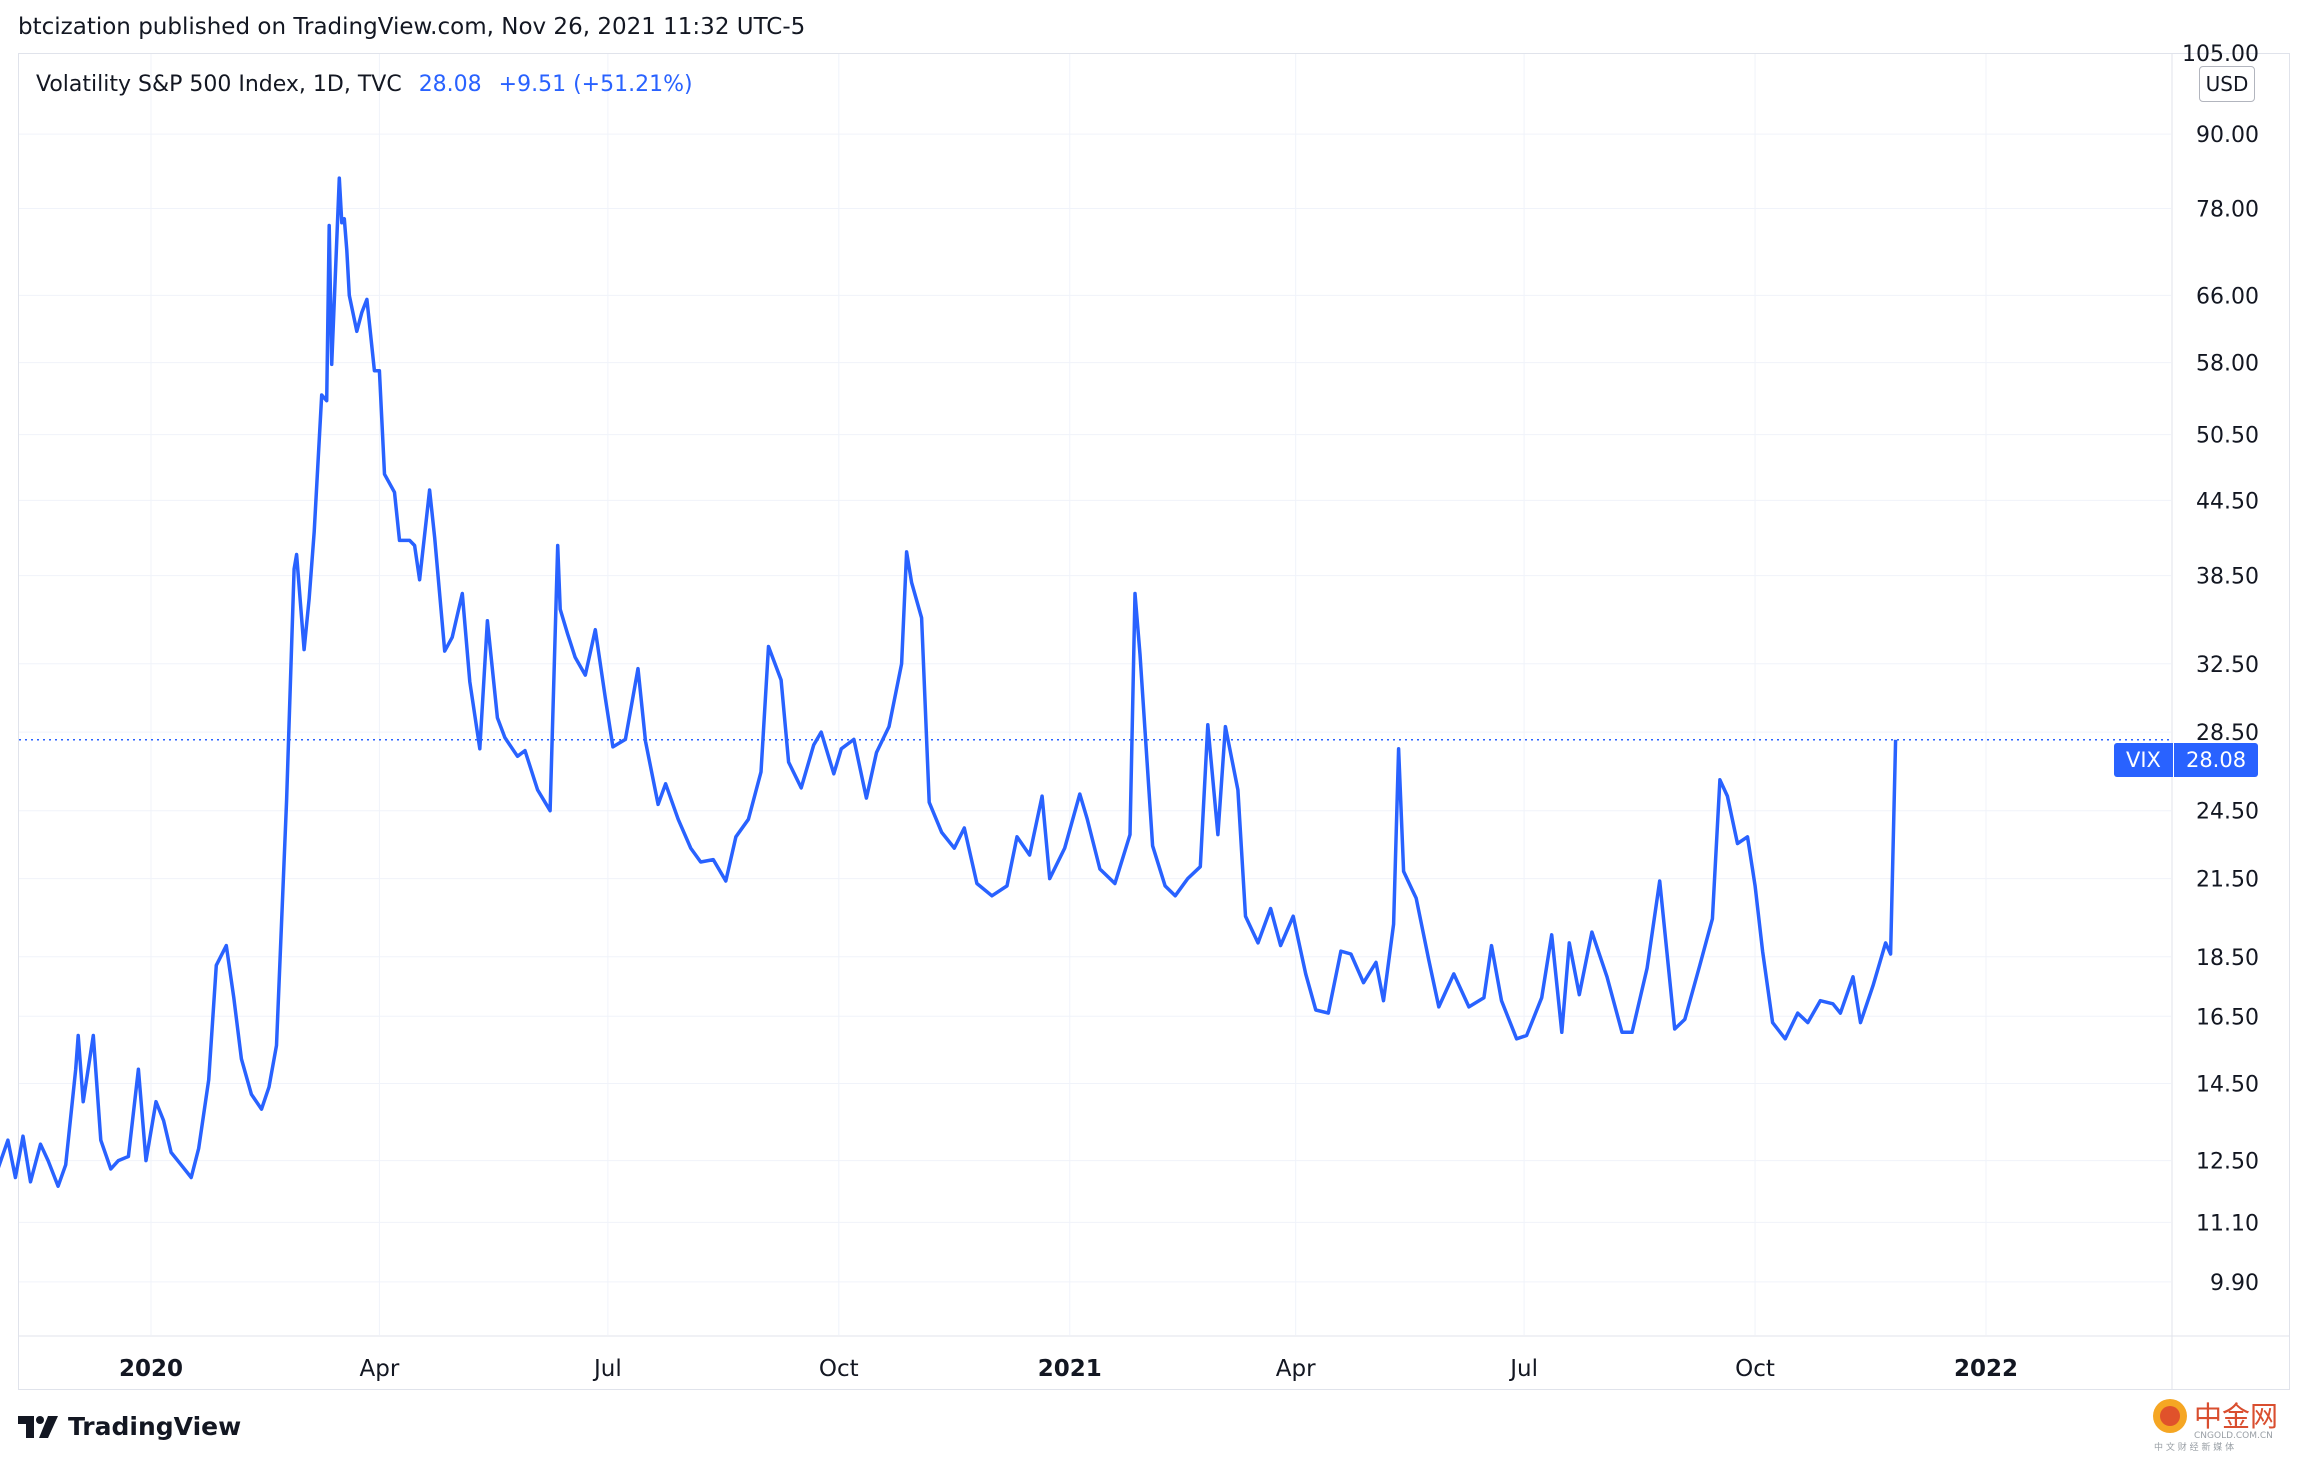 The width and height of the screenshot is (2302, 1460). Describe the element at coordinates (2227, 1017) in the screenshot. I see `y-tick-label: 16.50` at that location.